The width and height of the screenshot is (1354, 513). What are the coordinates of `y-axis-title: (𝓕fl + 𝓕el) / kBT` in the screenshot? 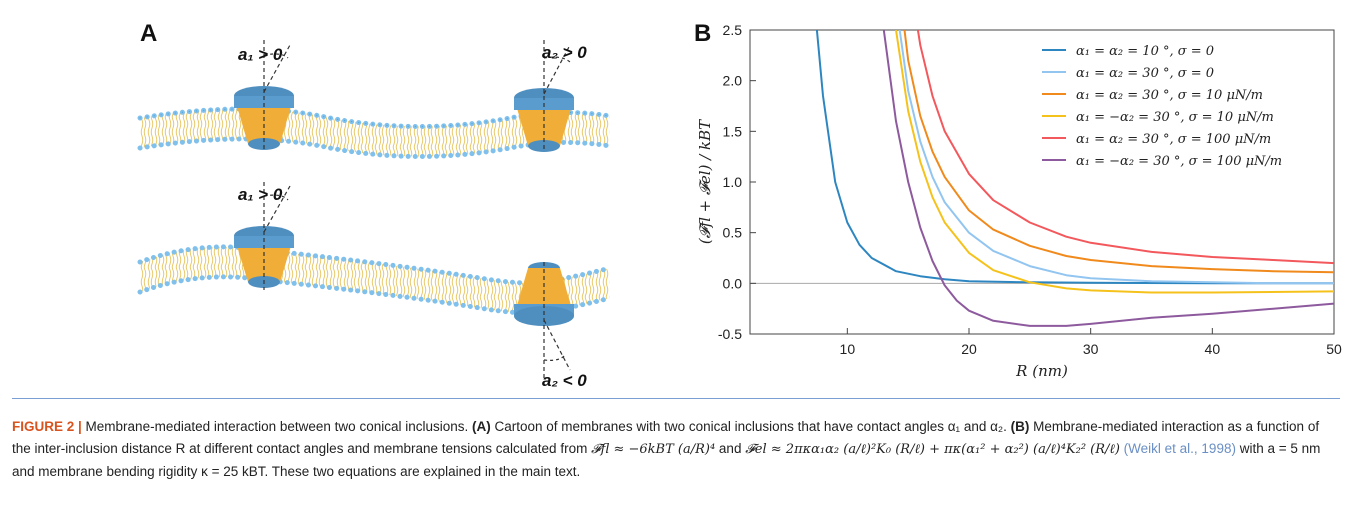 It's located at (705, 181).